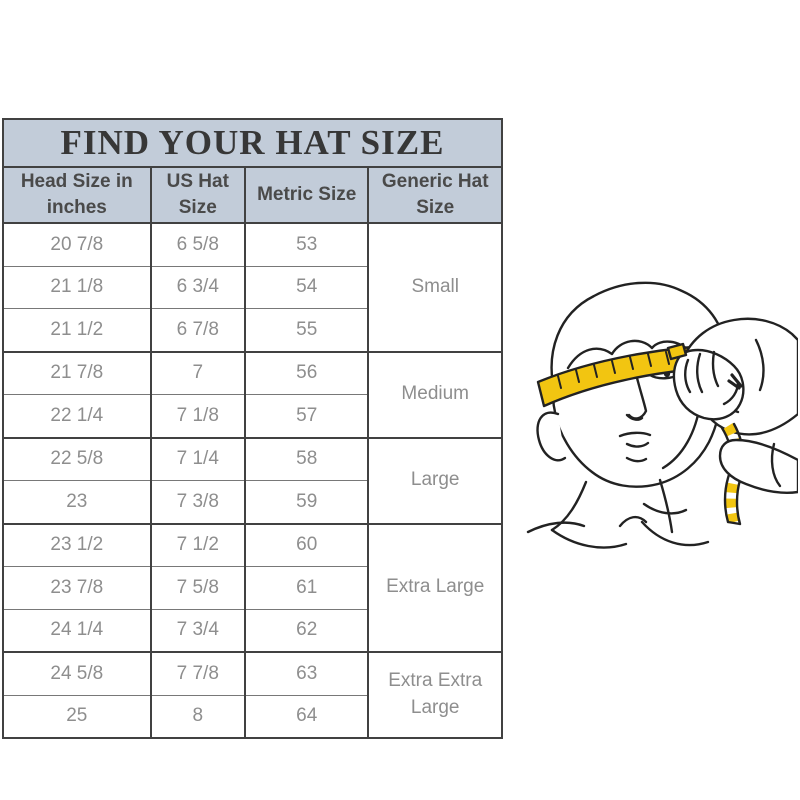 The height and width of the screenshot is (800, 800). What do you see at coordinates (677, 351) in the screenshot?
I see `tape-end` at bounding box center [677, 351].